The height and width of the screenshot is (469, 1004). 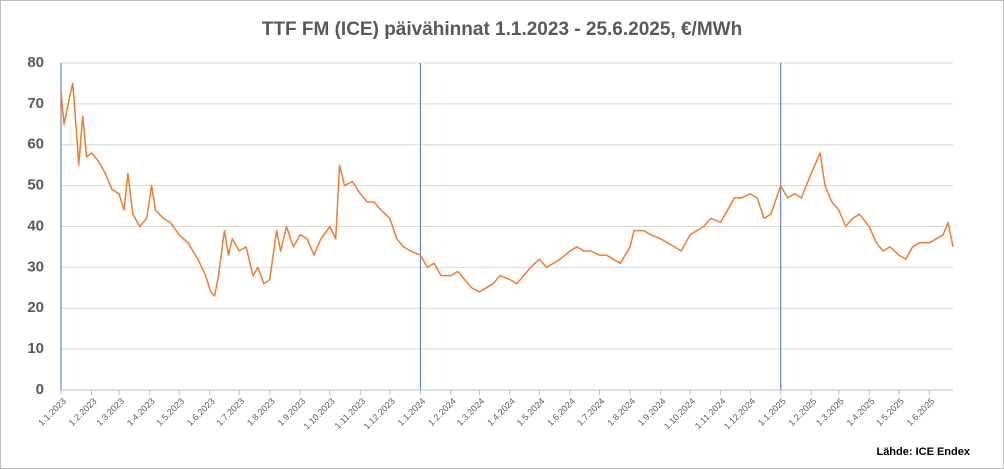 I want to click on y-tick-label: 30, so click(x=35, y=266).